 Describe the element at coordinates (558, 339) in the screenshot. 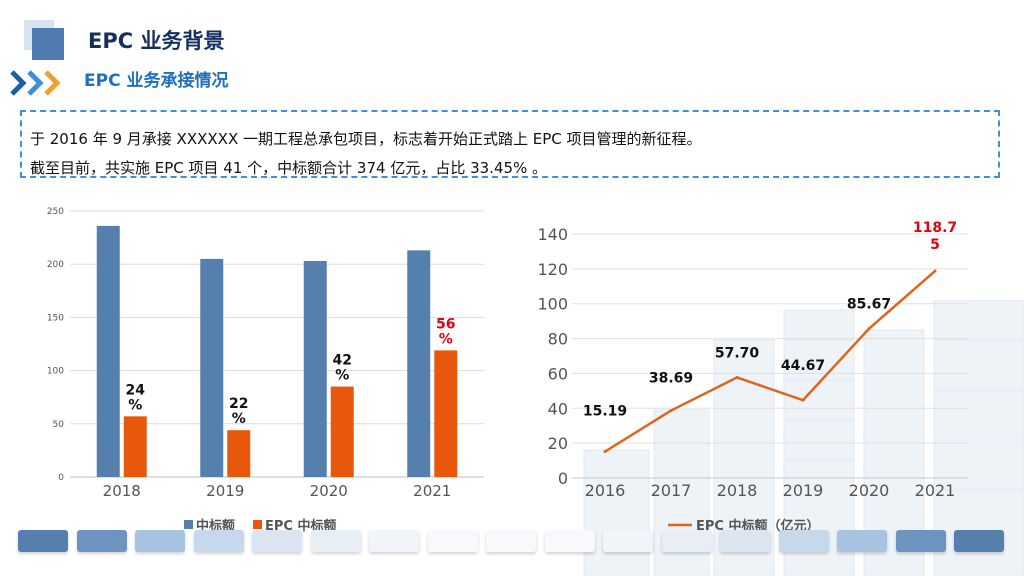

I see `y-tick-label: 80` at that location.